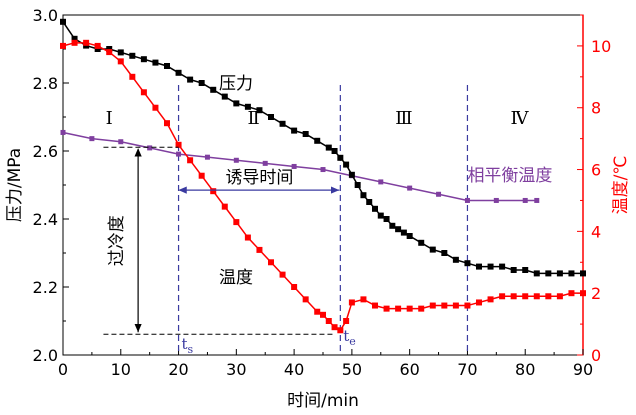 The image size is (636, 415). Describe the element at coordinates (51, 185) in the screenshot. I see `left-axis-ticks: 2.0 2.2 2.4 2.6 2.8 3.0` at that location.